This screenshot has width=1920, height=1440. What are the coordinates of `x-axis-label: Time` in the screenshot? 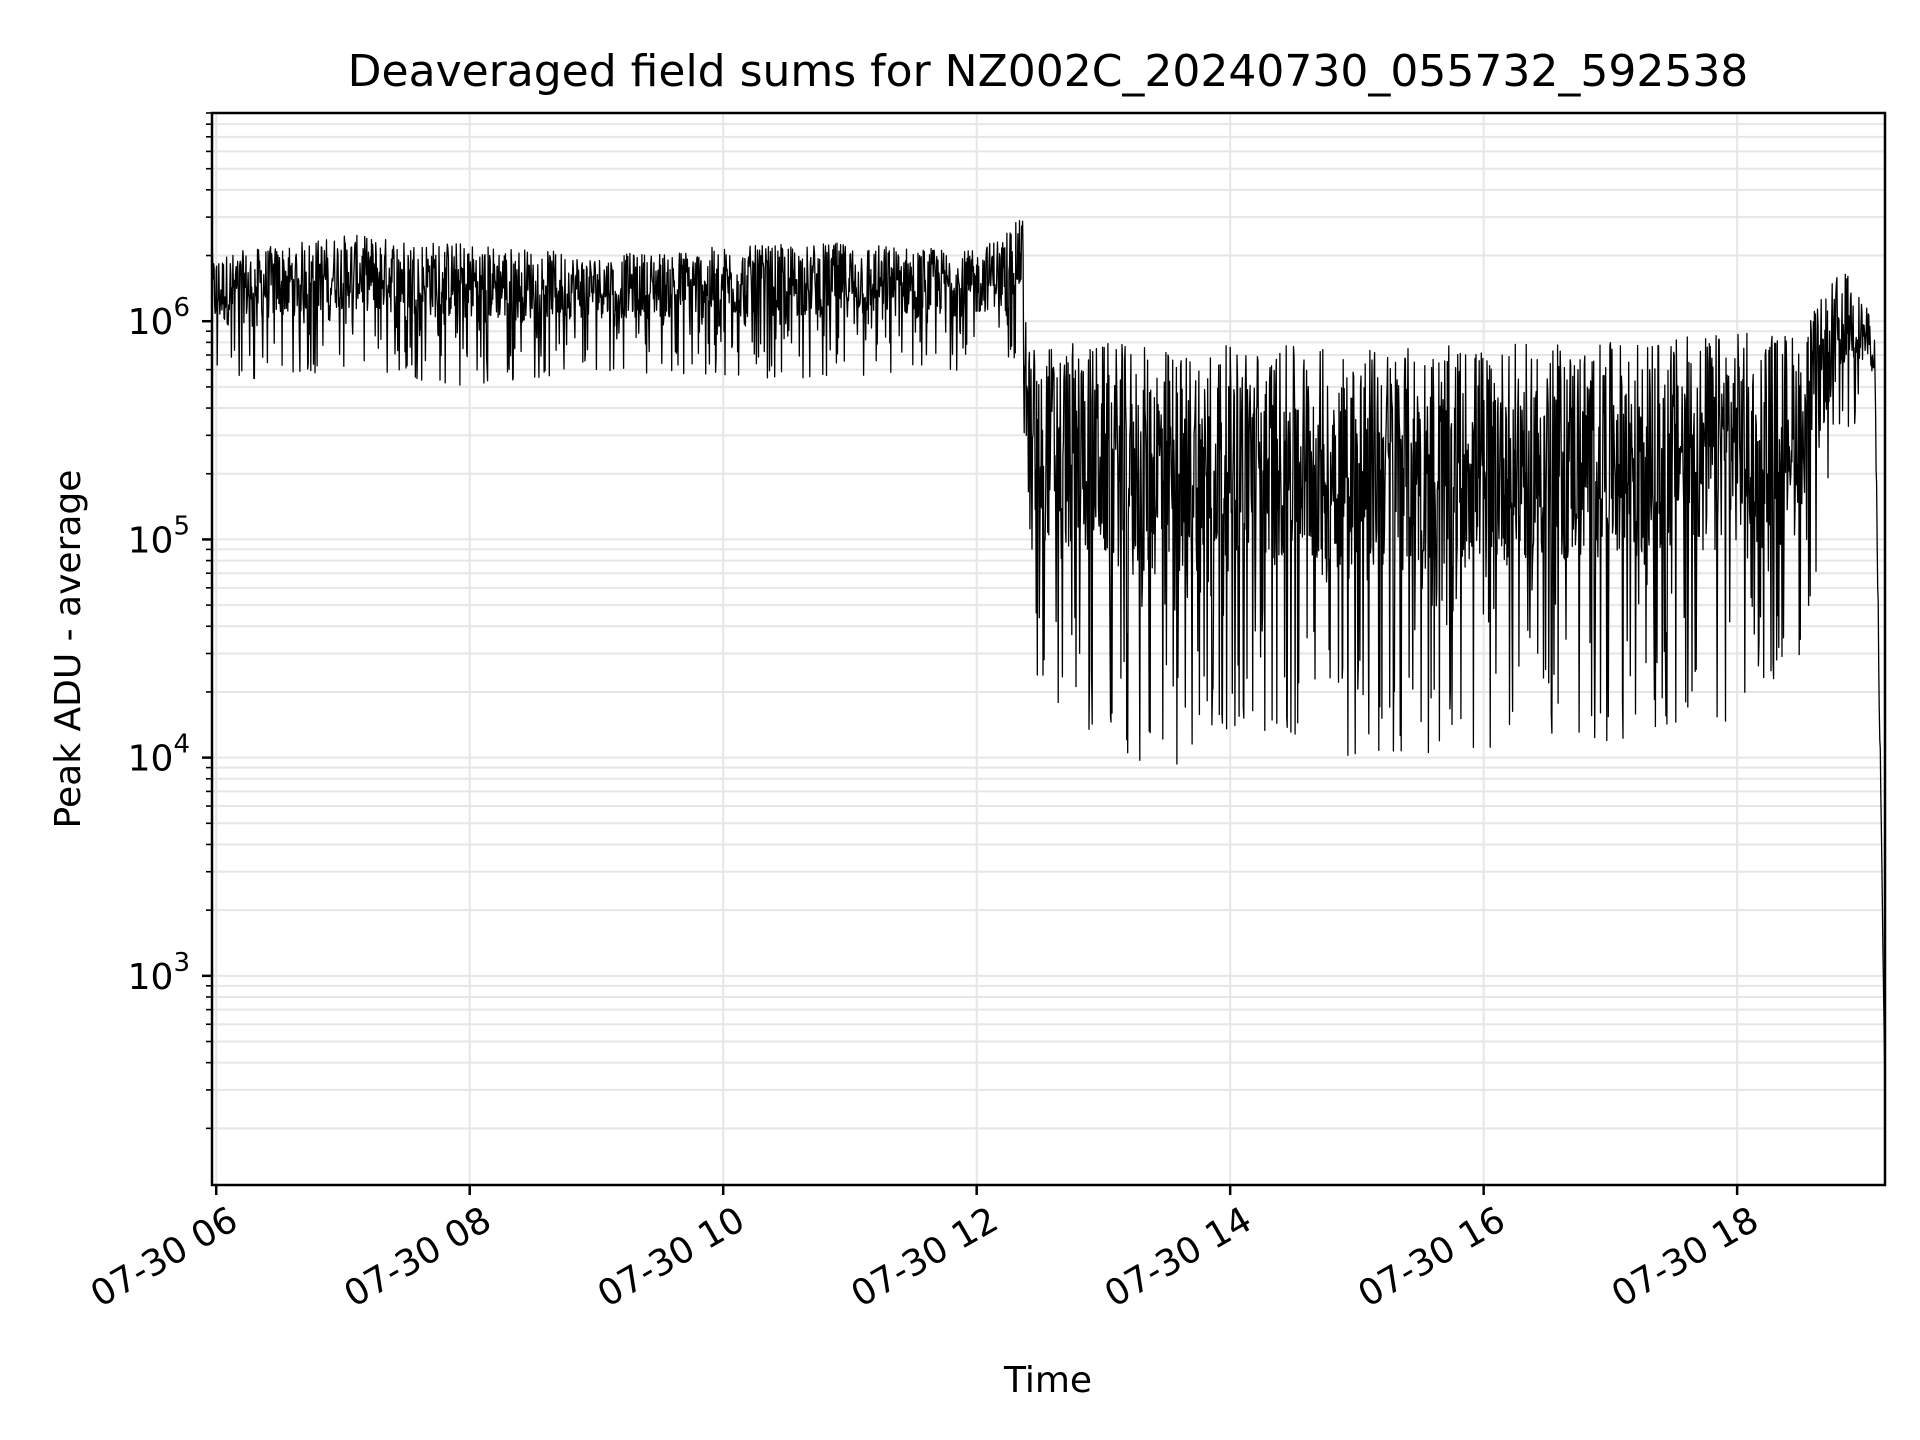 It's located at (1047, 1380).